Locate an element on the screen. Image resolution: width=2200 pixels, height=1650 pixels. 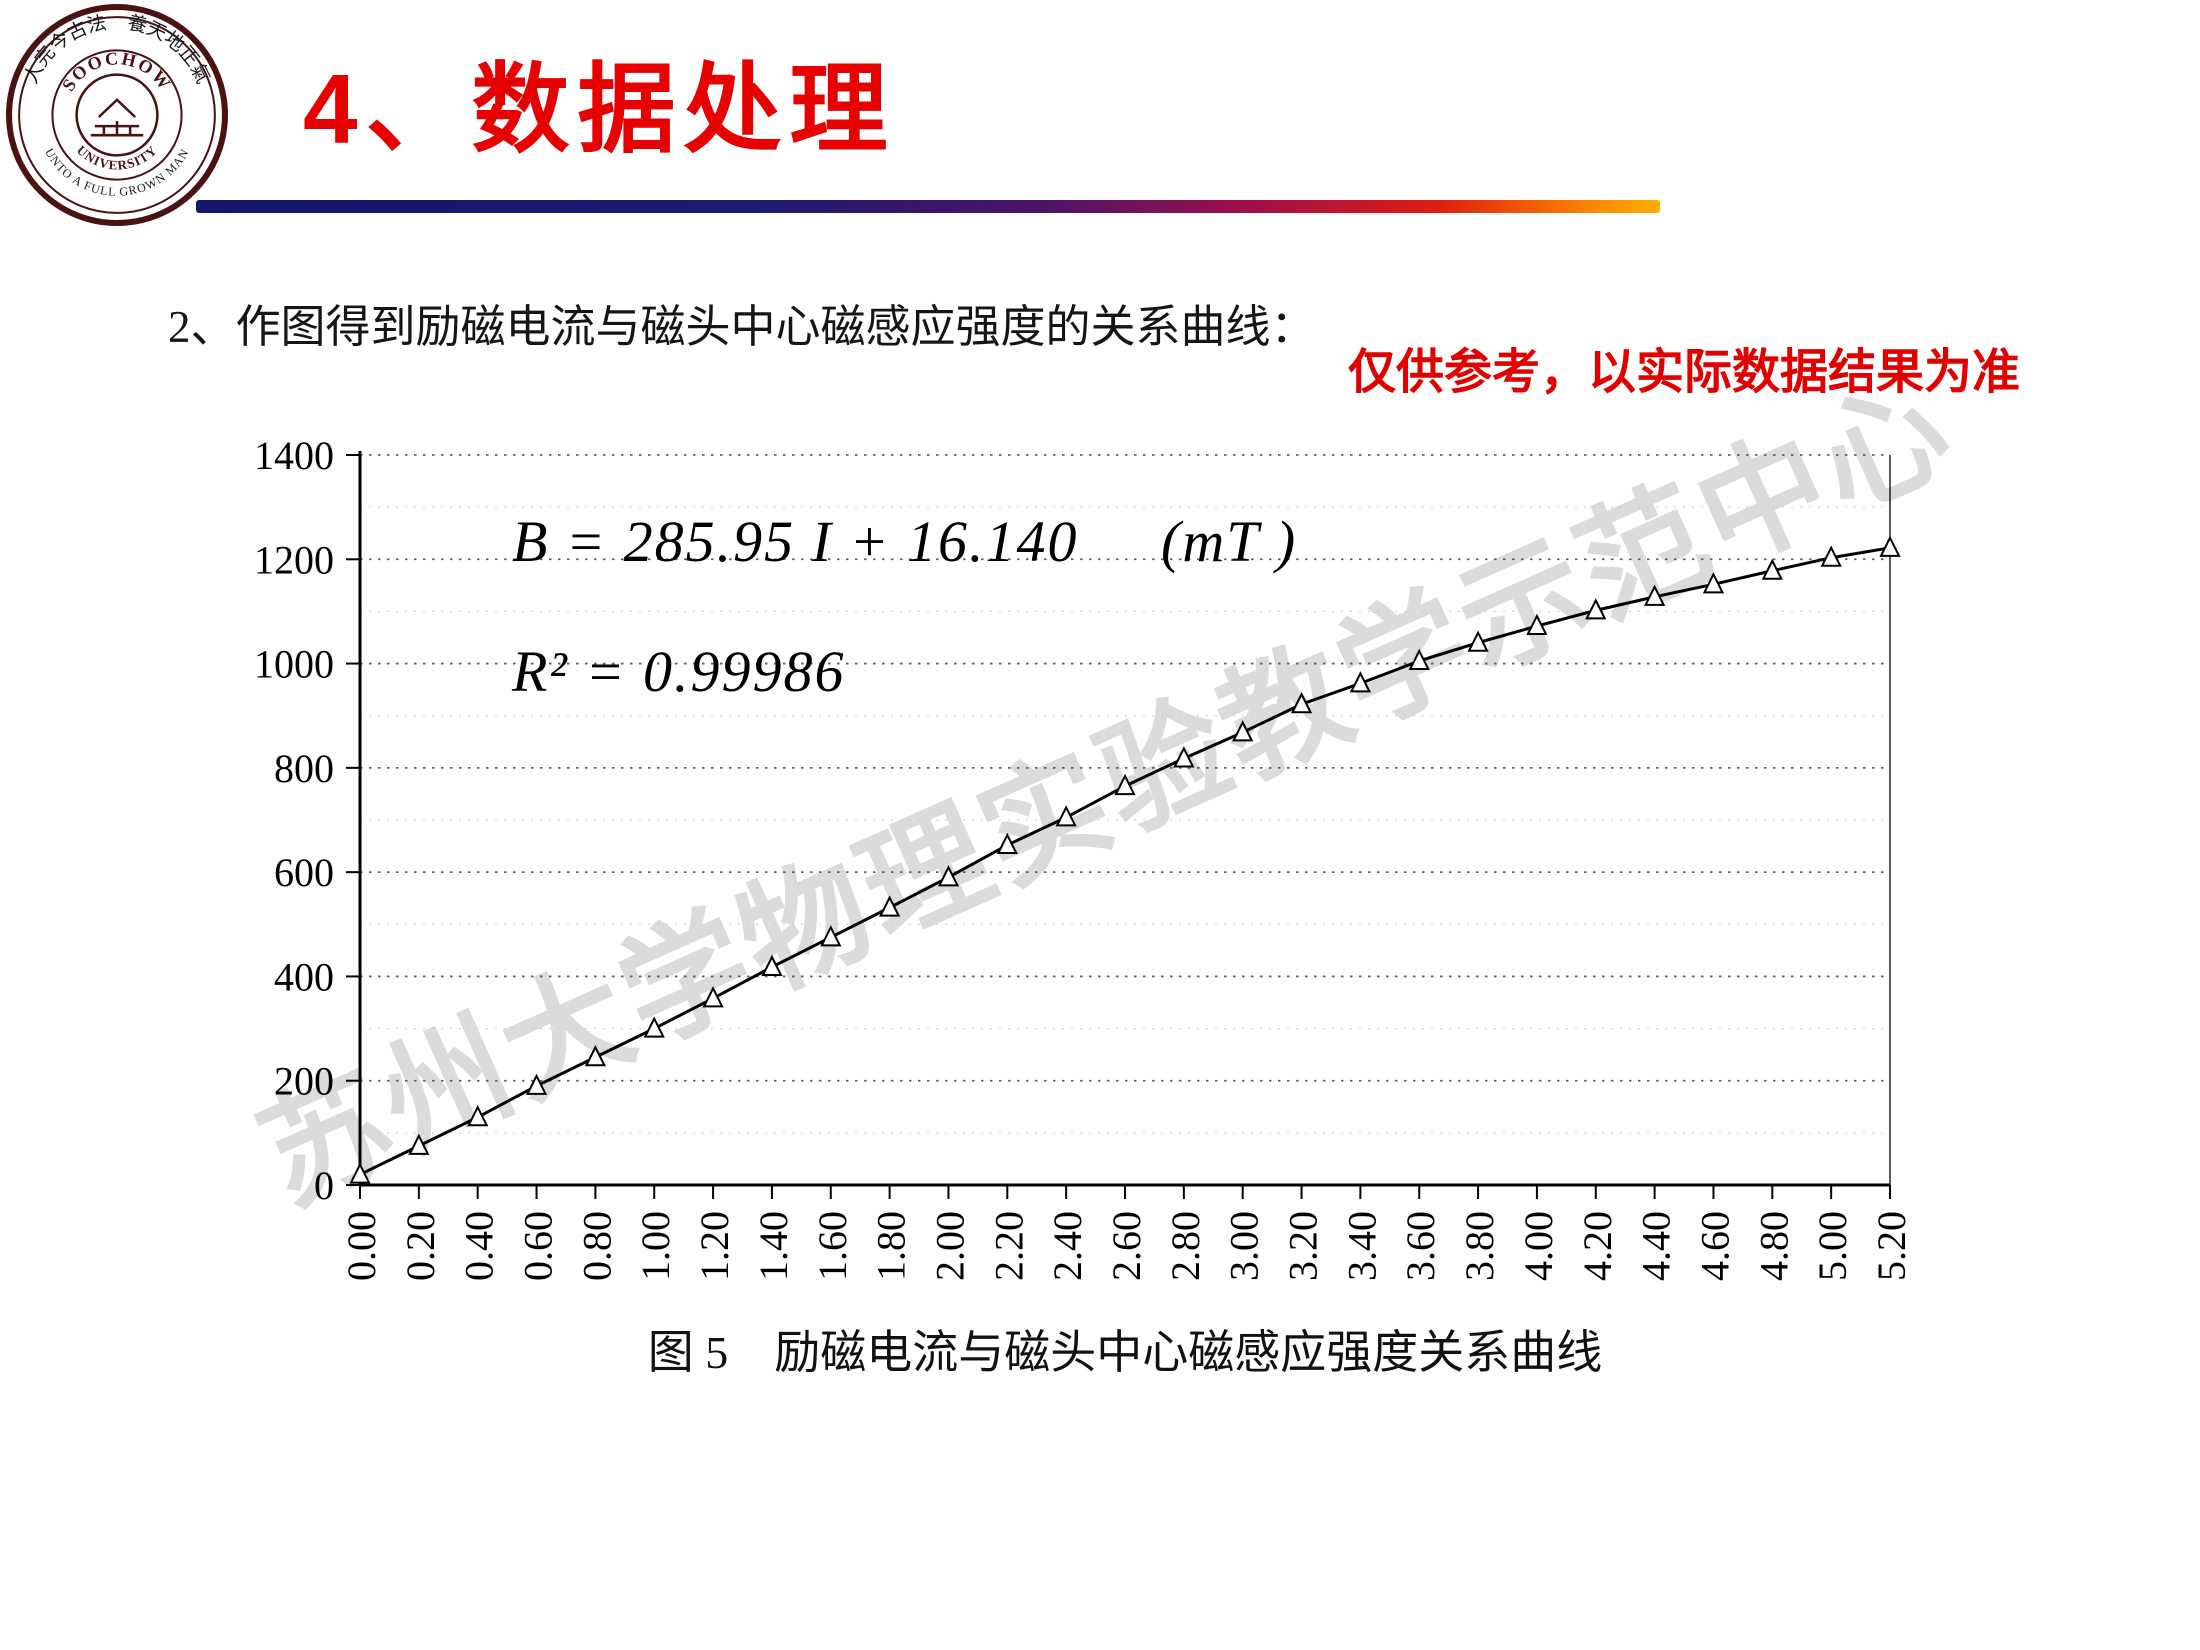
x-tick-label: 1.20 is located at coordinates (714, 1246).